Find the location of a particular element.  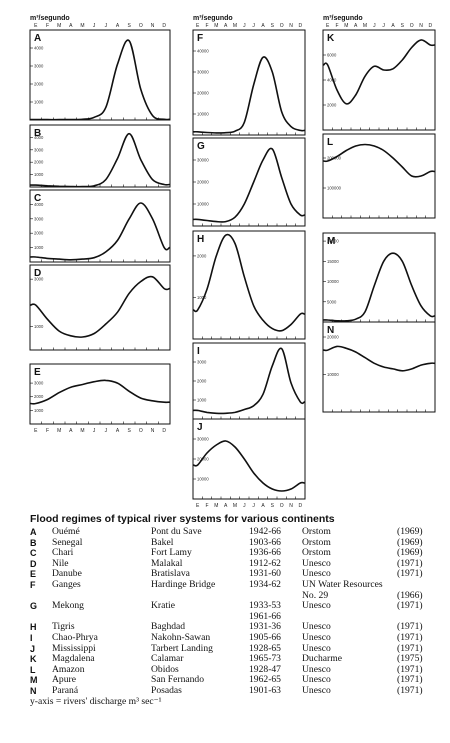

month-tick-label: N is located at coordinates (291, 26).